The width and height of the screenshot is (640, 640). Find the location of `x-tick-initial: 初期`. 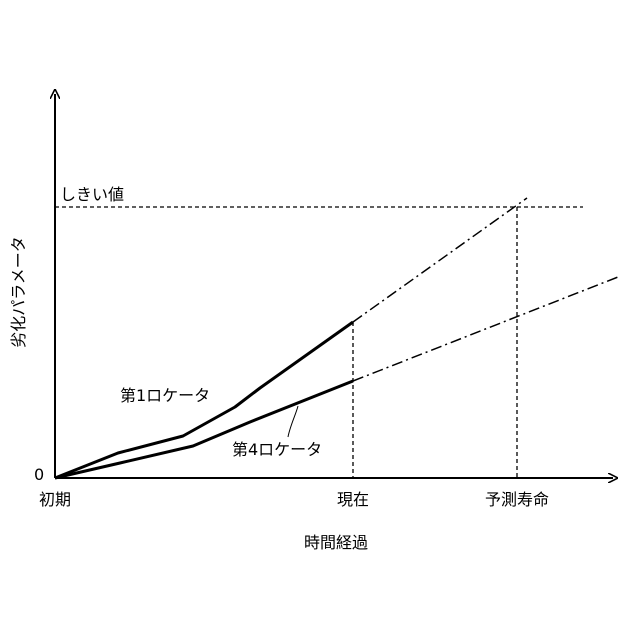

x-tick-initial: 初期 is located at coordinates (55, 499).